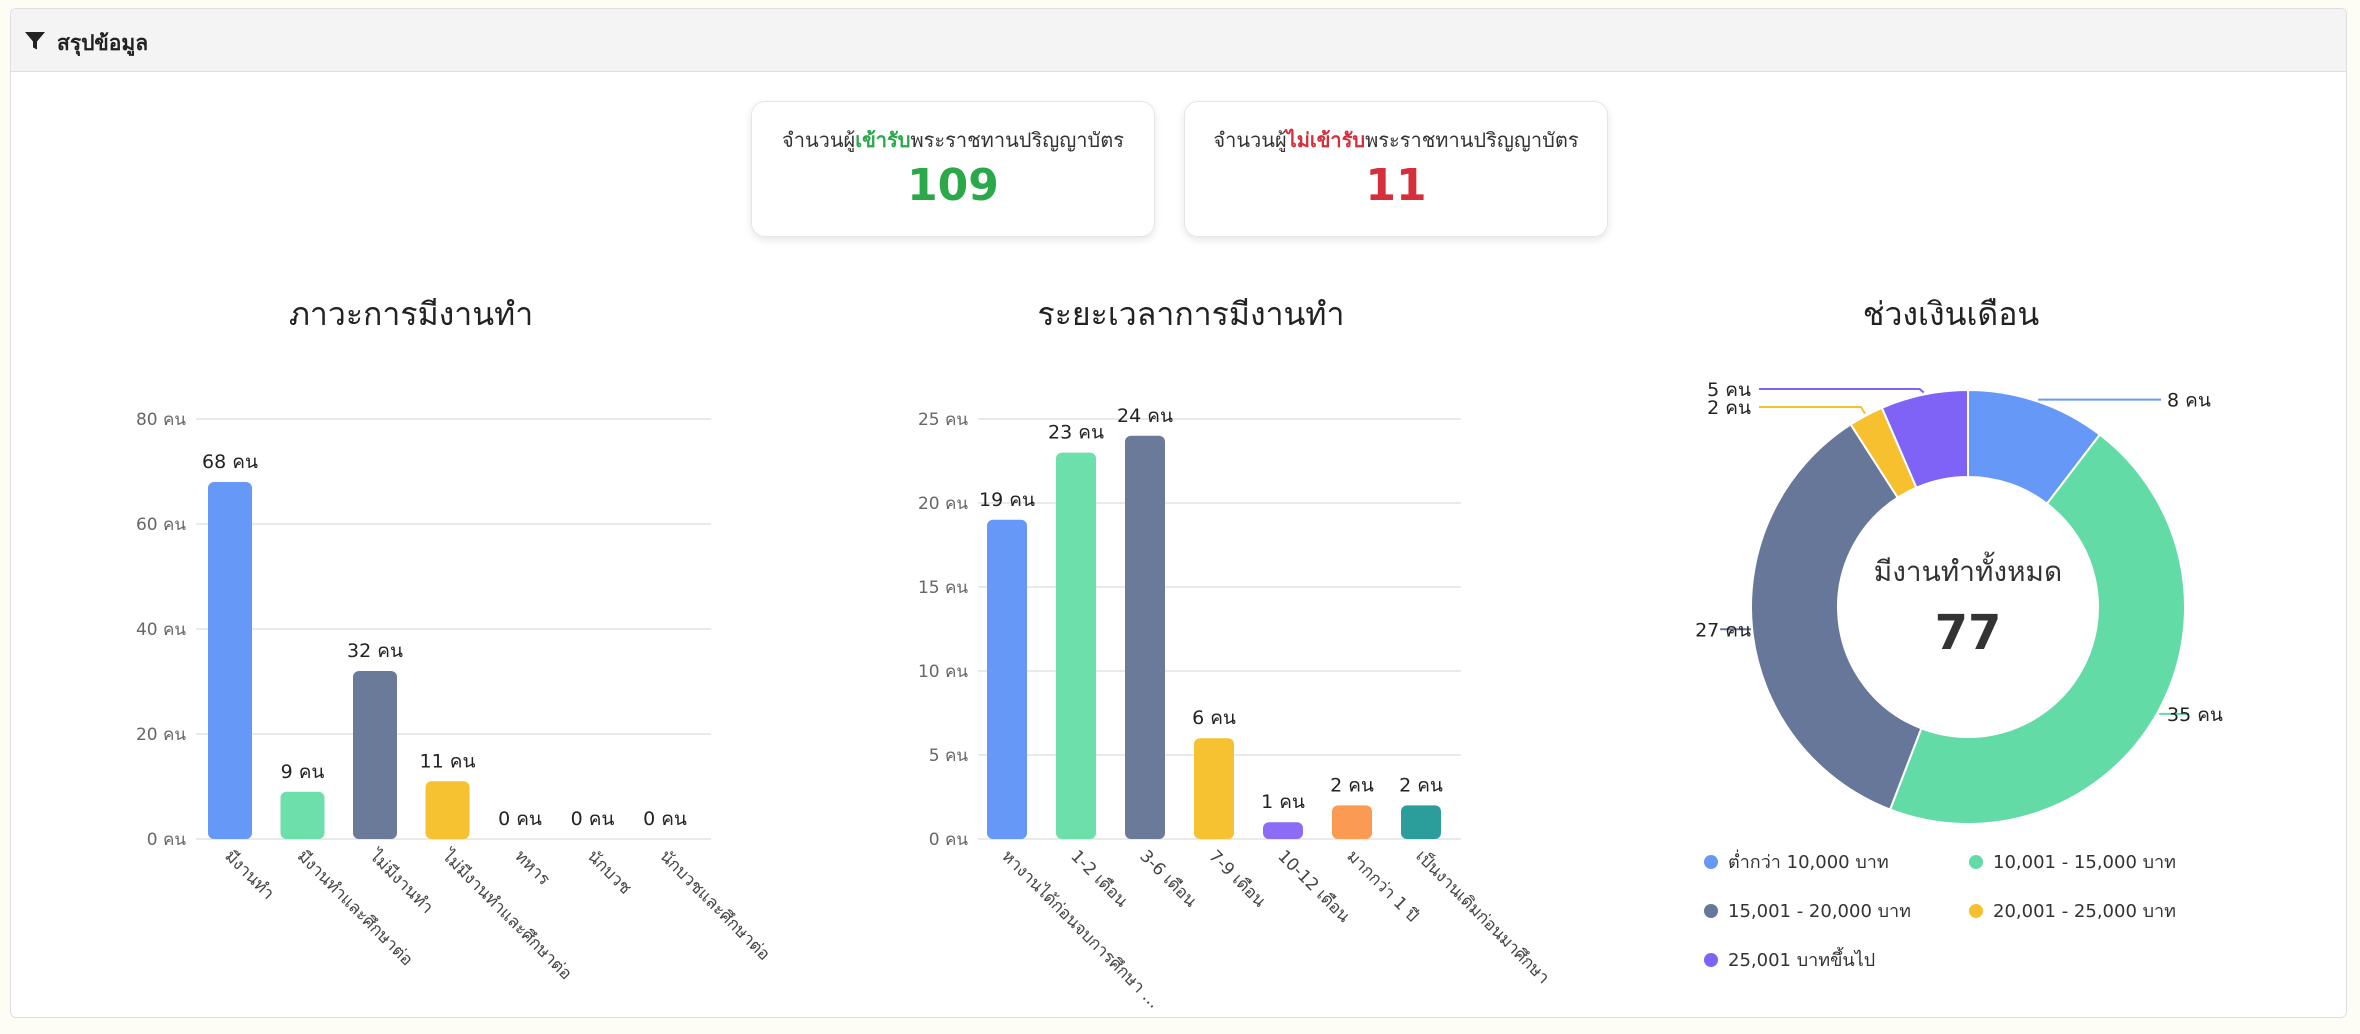  I want to click on y-tick-label: 15 คน, so click(943, 588).